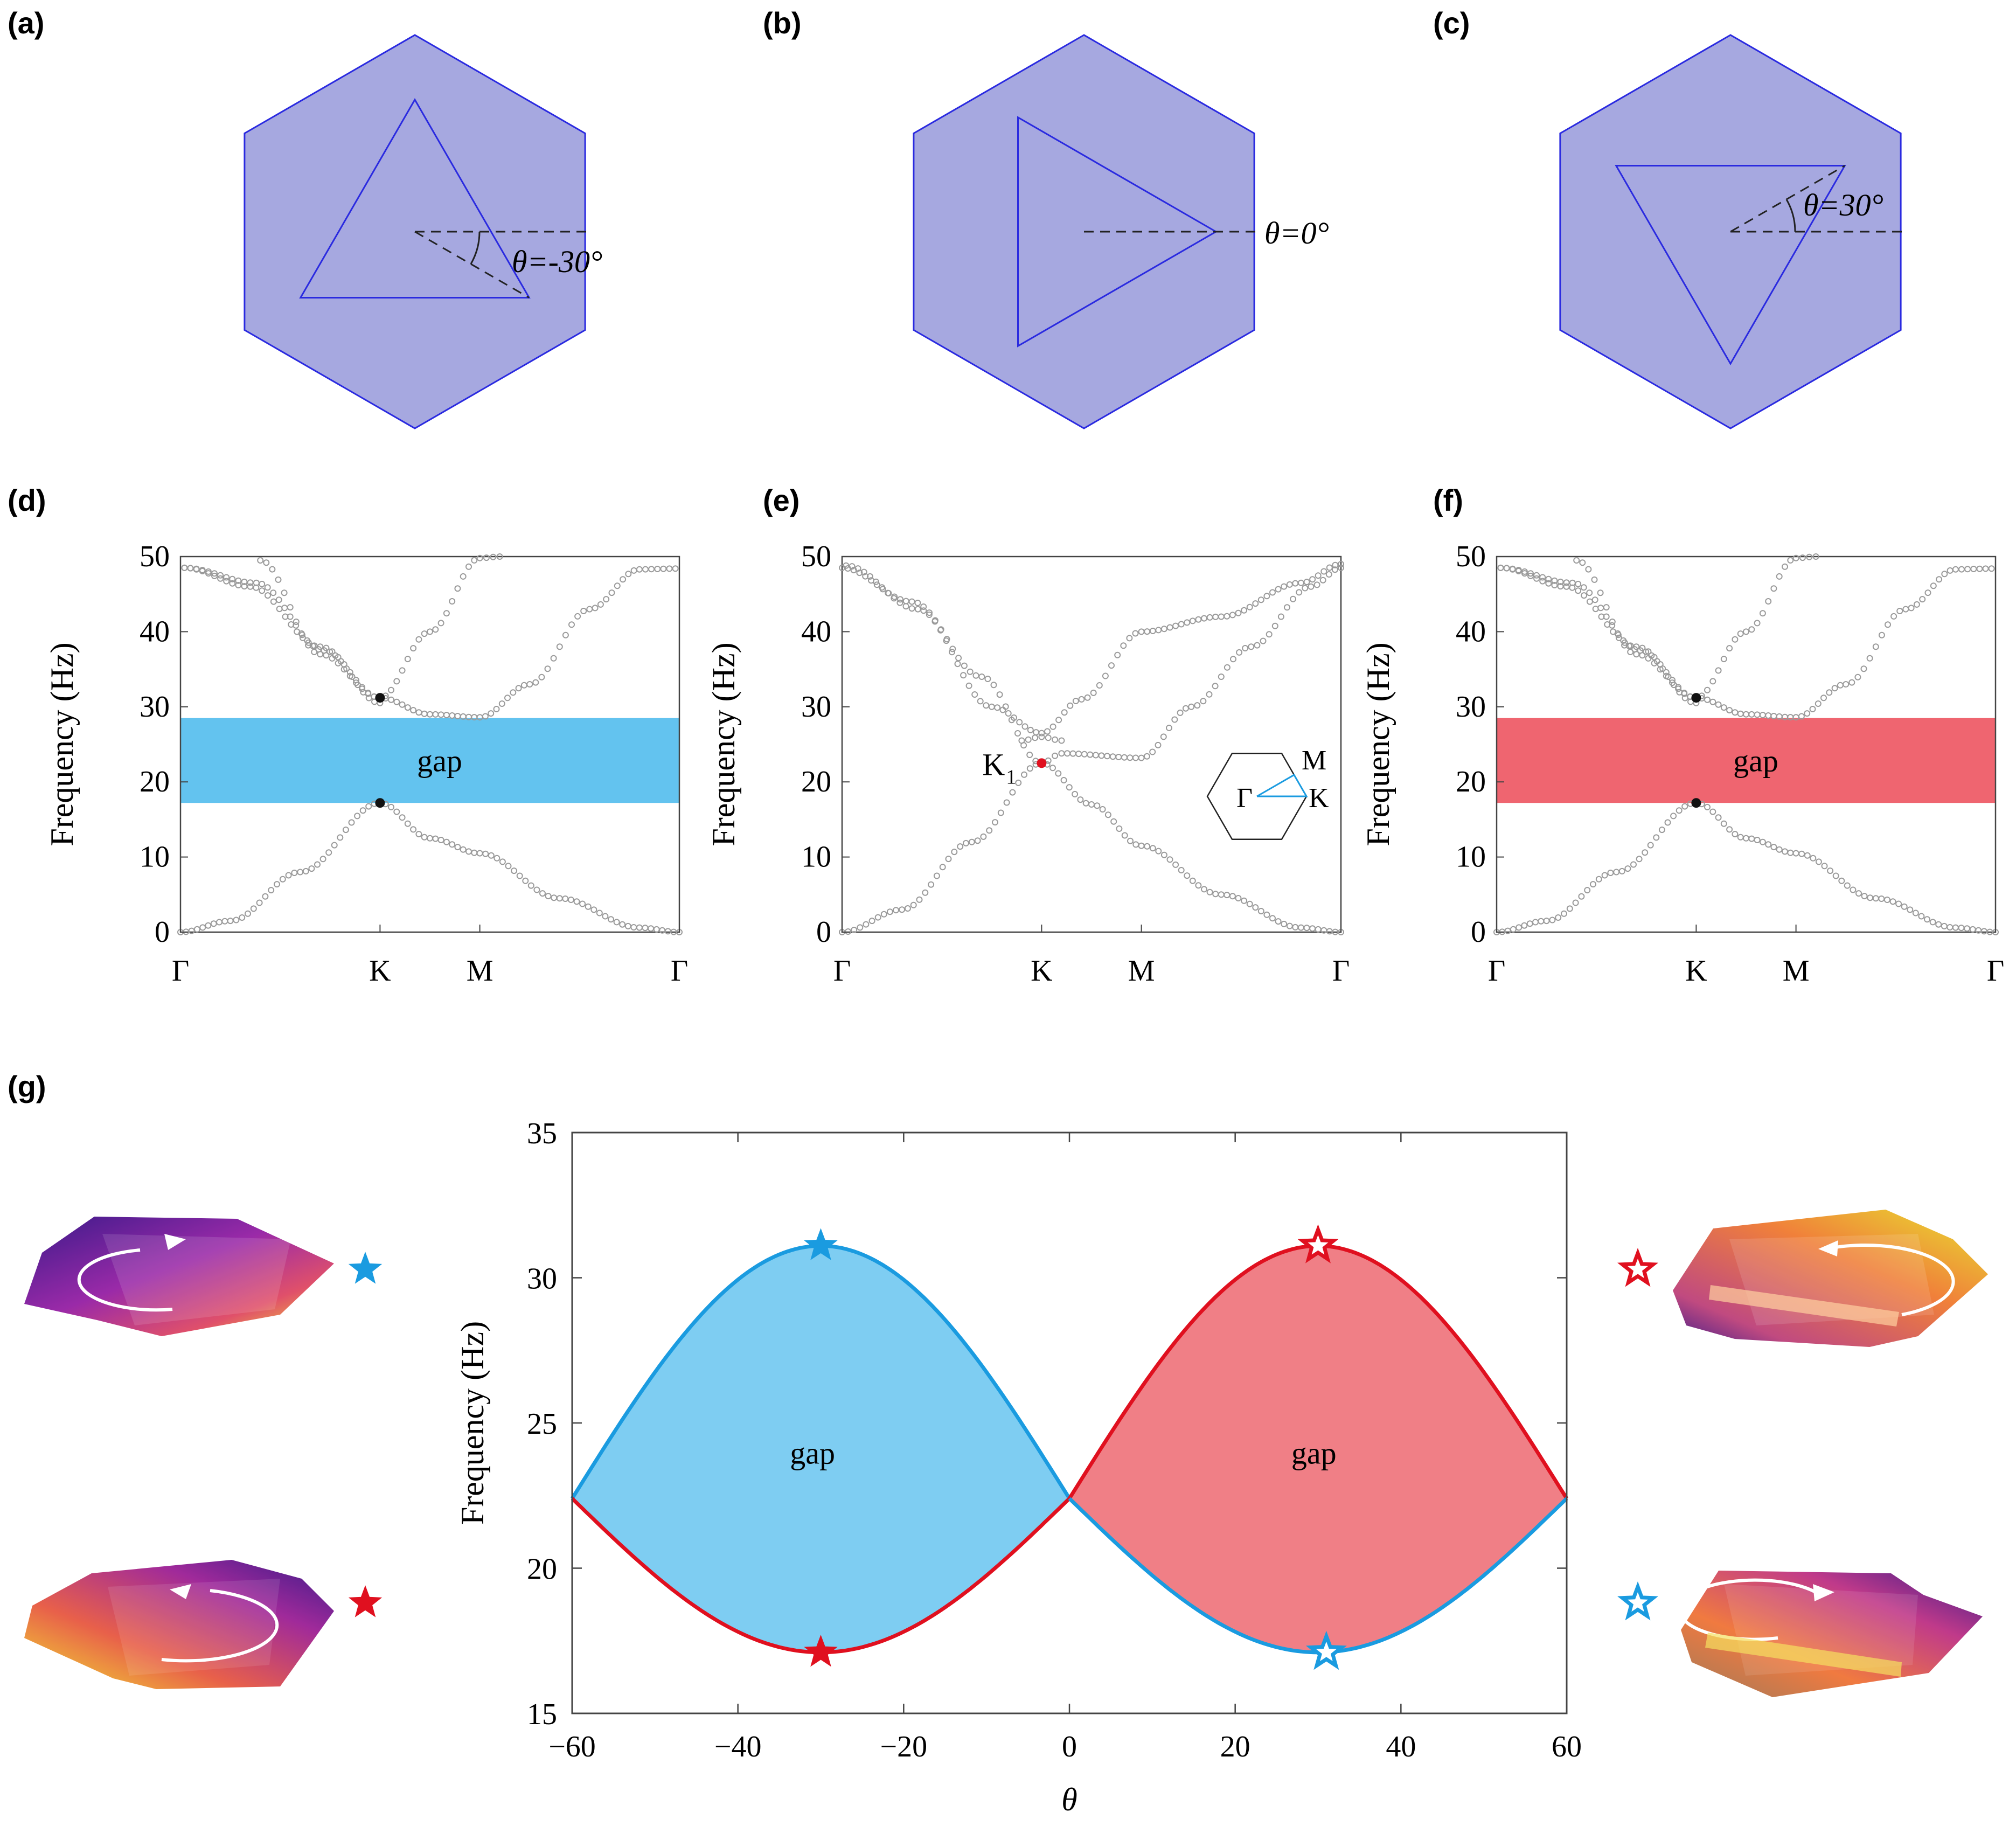  Describe the element at coordinates (1567, 1746) in the screenshot. I see `x-tick-label: 60` at that location.